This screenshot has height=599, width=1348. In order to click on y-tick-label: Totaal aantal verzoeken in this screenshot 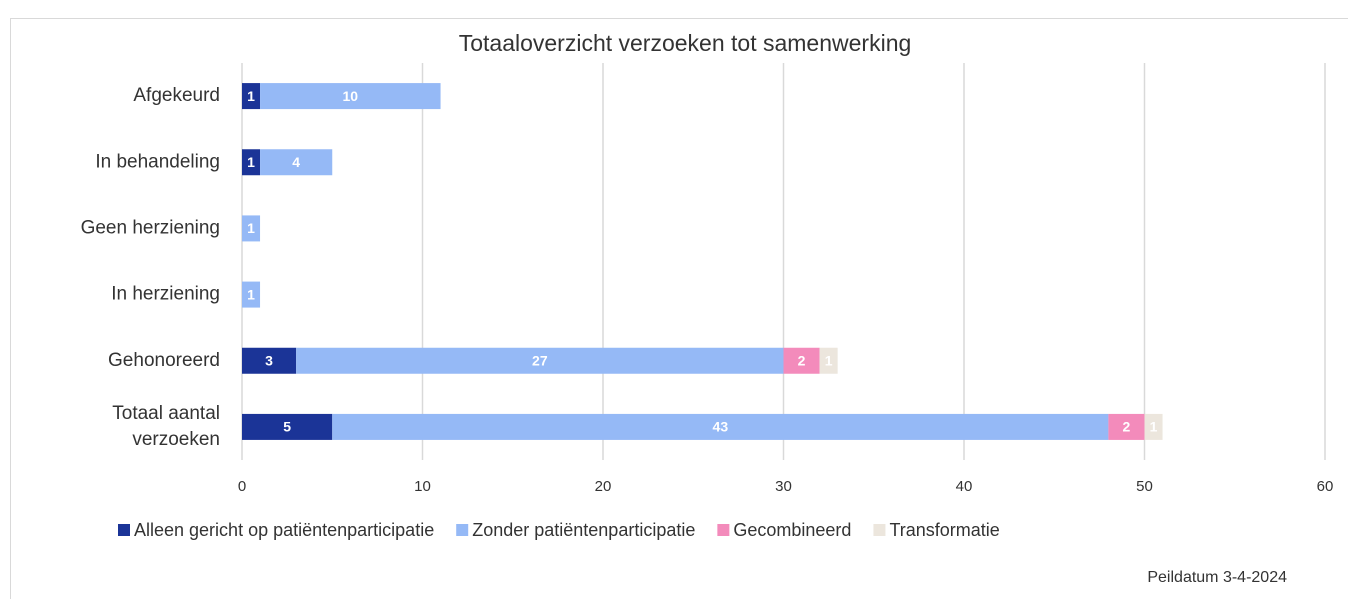, I will do `click(166, 426)`.